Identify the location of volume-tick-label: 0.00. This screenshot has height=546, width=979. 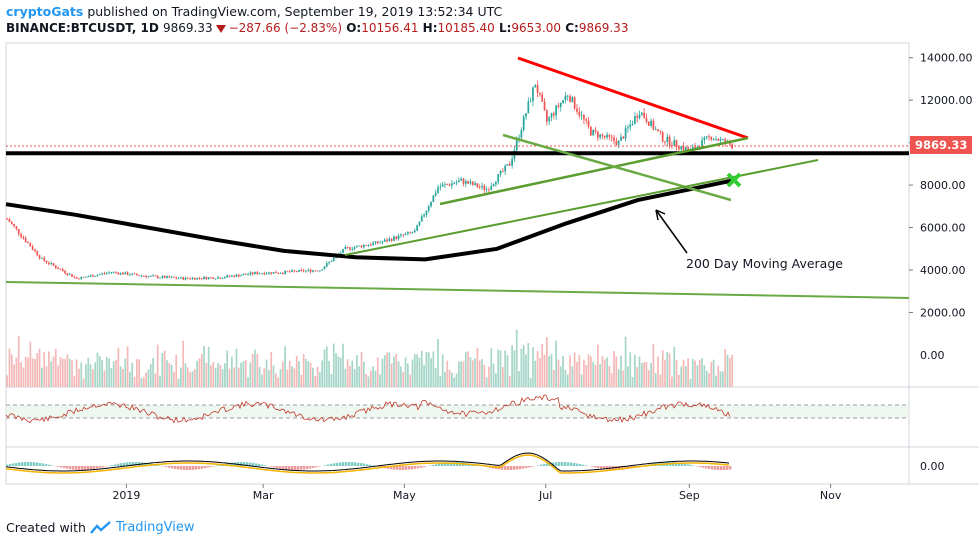
(932, 355).